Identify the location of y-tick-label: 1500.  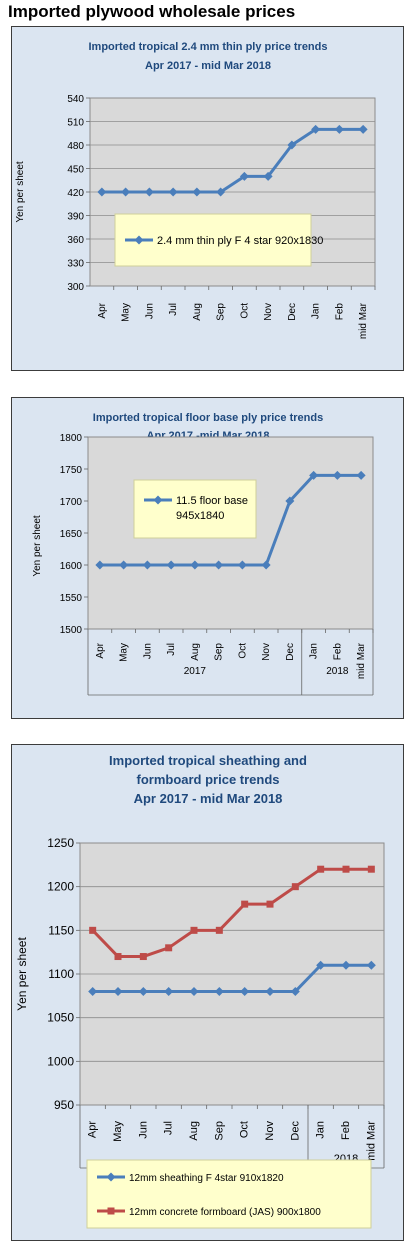
(71, 630).